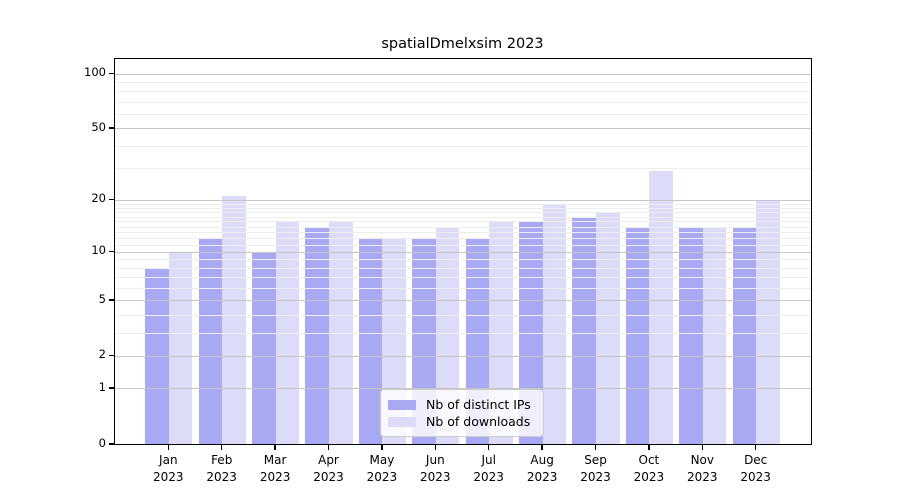 Image resolution: width=900 pixels, height=500 pixels. Describe the element at coordinates (180, 347) in the screenshot. I see `bar-downloads-jan-2023` at that location.